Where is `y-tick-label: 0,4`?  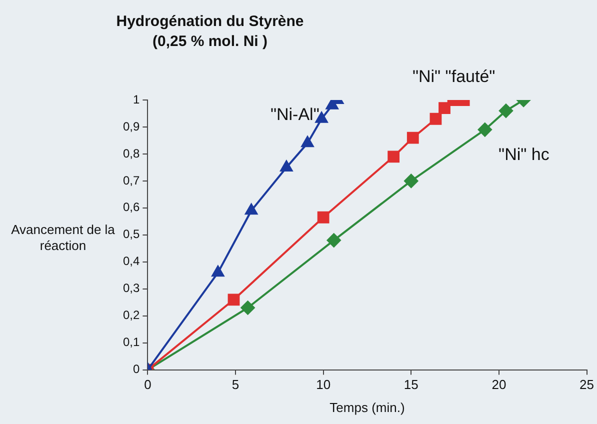
y-tick-label: 0,4 is located at coordinates (131, 261).